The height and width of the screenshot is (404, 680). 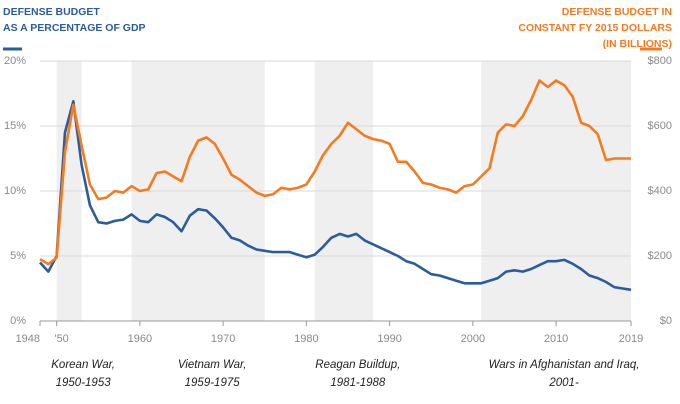 What do you see at coordinates (660, 126) in the screenshot?
I see `y2-tick-label: $600` at bounding box center [660, 126].